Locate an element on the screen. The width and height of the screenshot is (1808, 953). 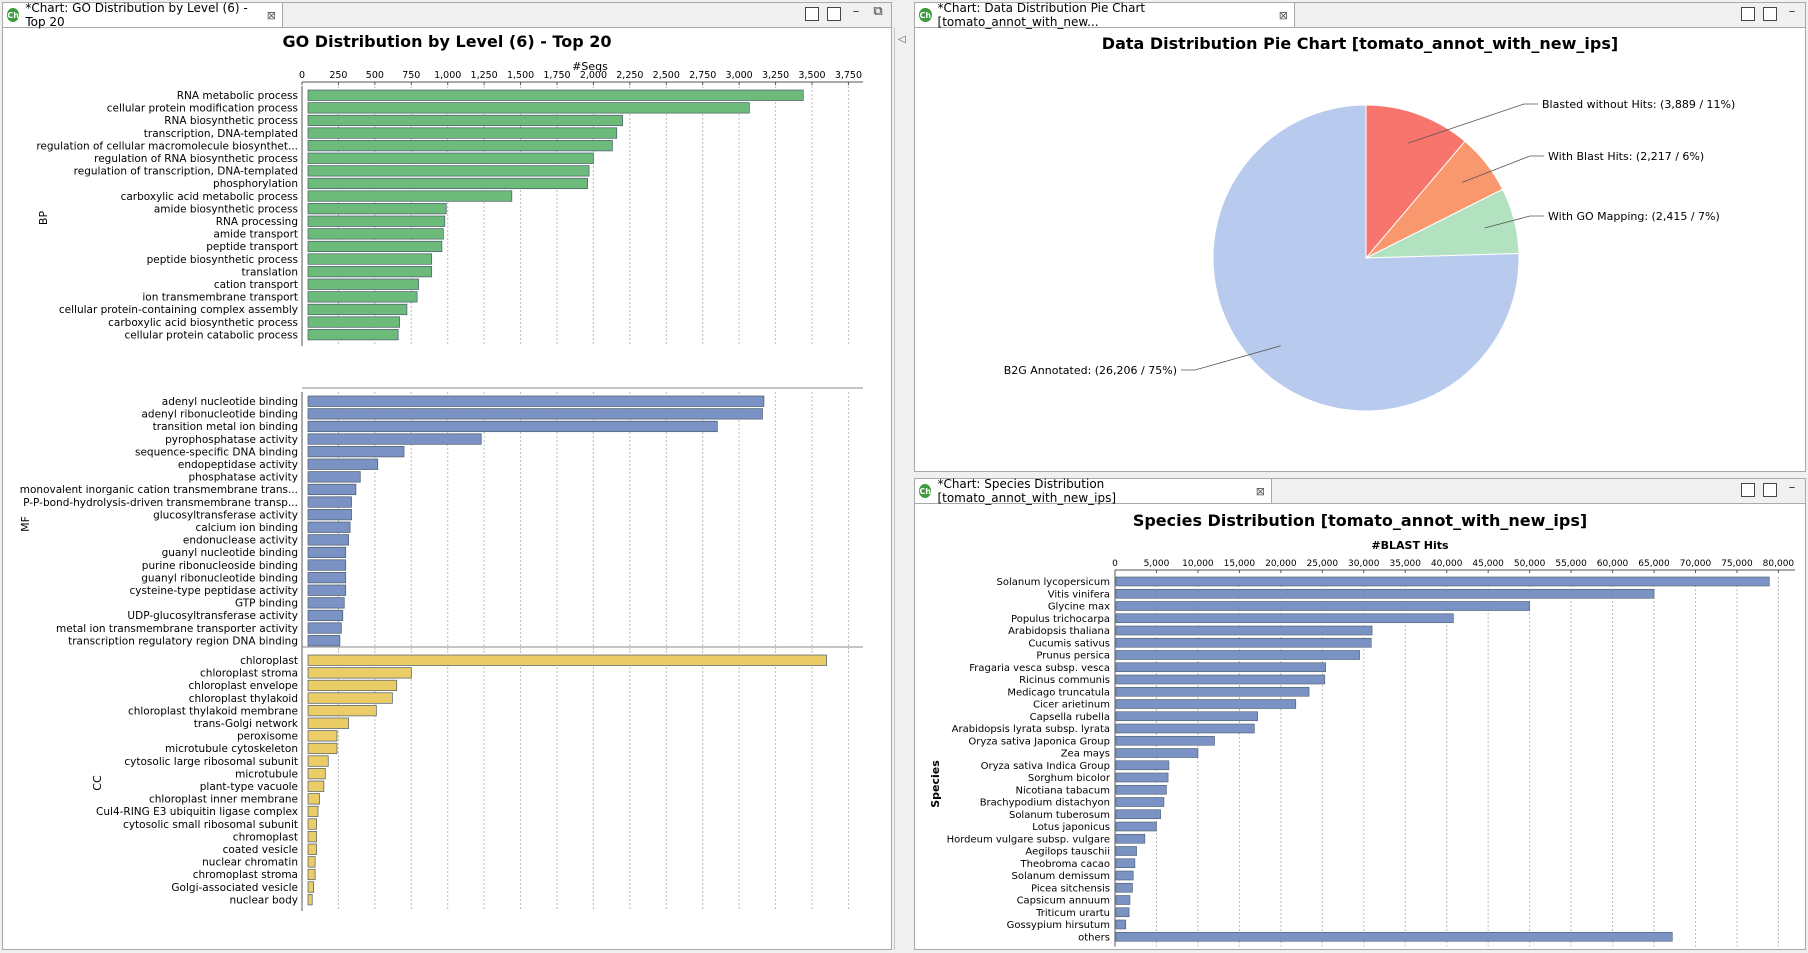
category-label: purine ribonucleoside binding is located at coordinates (220, 566).